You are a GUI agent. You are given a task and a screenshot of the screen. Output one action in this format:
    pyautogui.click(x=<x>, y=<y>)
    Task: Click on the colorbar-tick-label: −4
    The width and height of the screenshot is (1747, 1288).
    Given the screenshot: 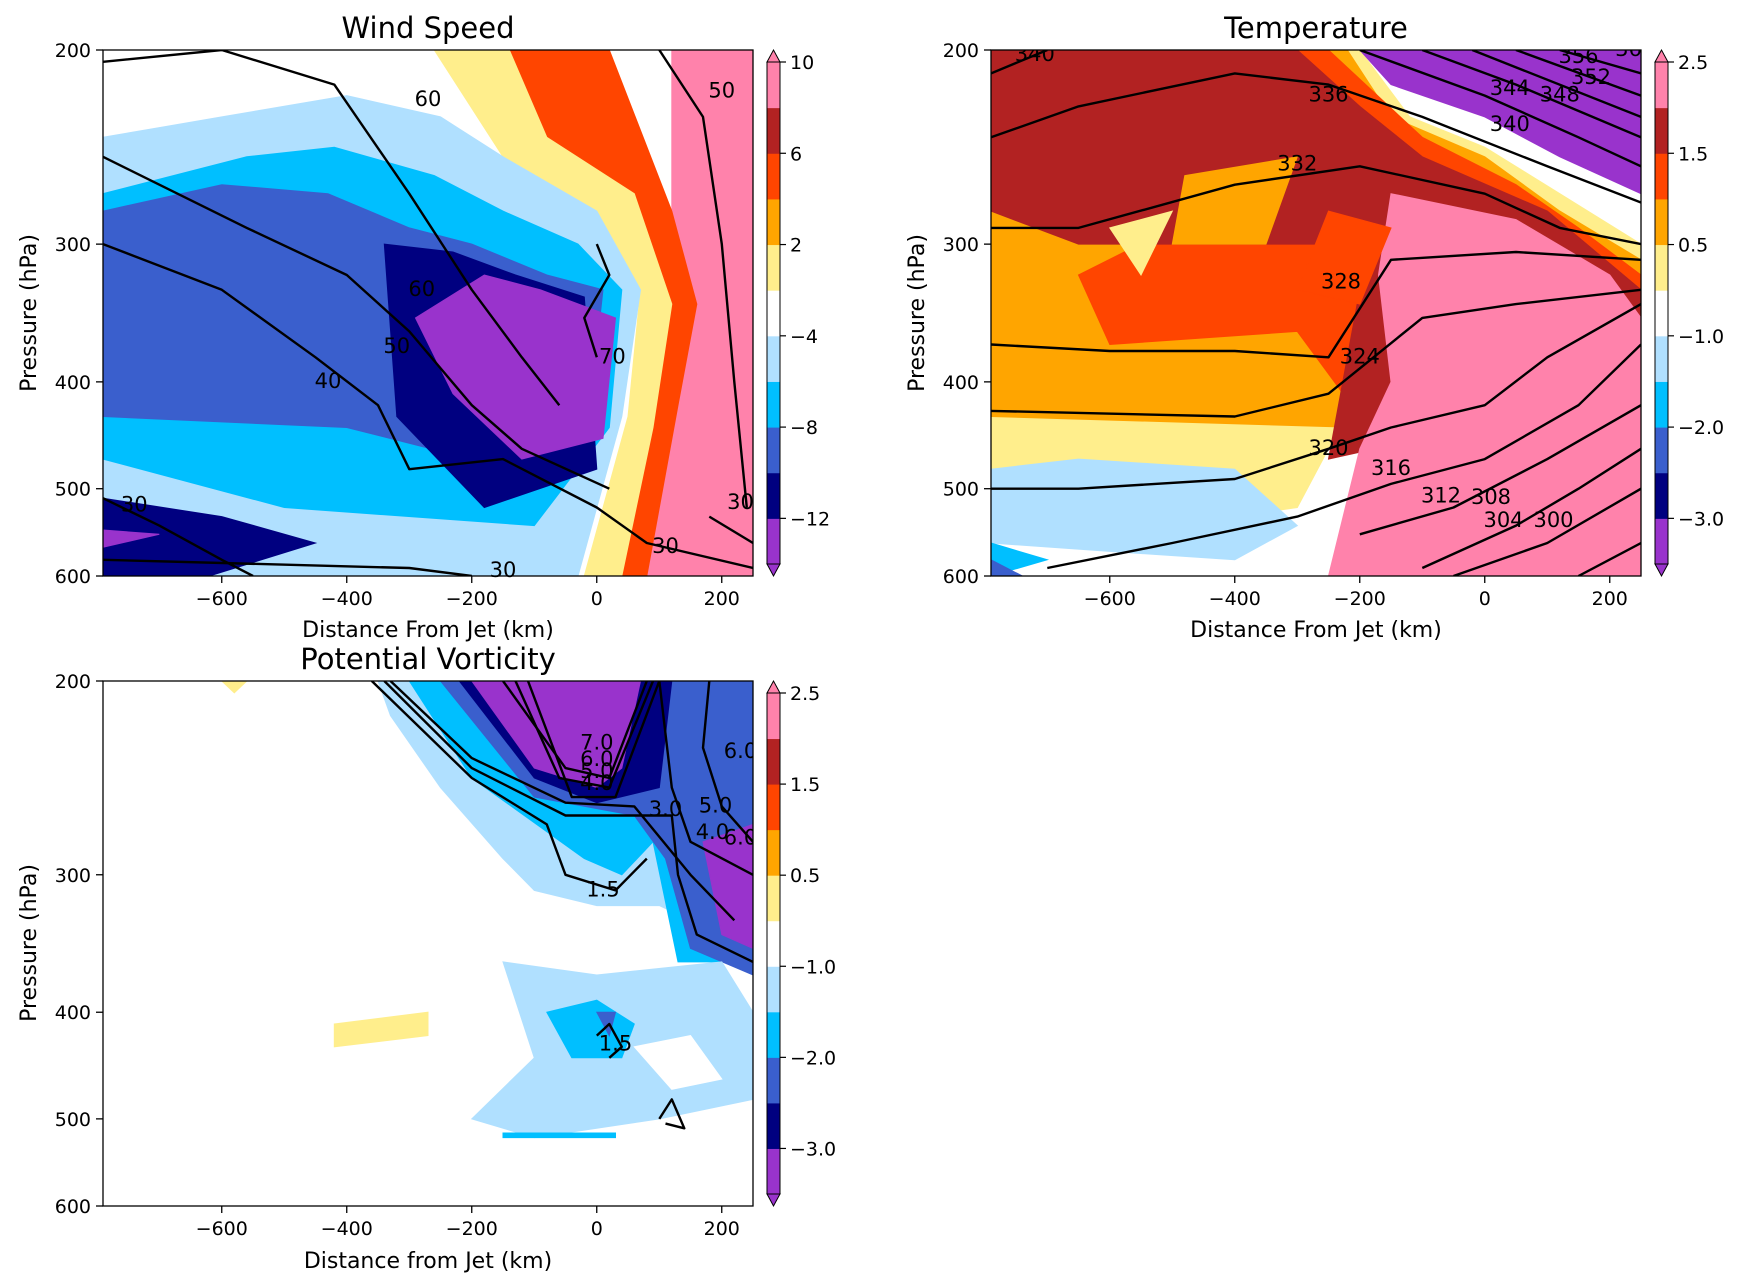 What is the action you would take?
    pyautogui.click(x=804, y=337)
    